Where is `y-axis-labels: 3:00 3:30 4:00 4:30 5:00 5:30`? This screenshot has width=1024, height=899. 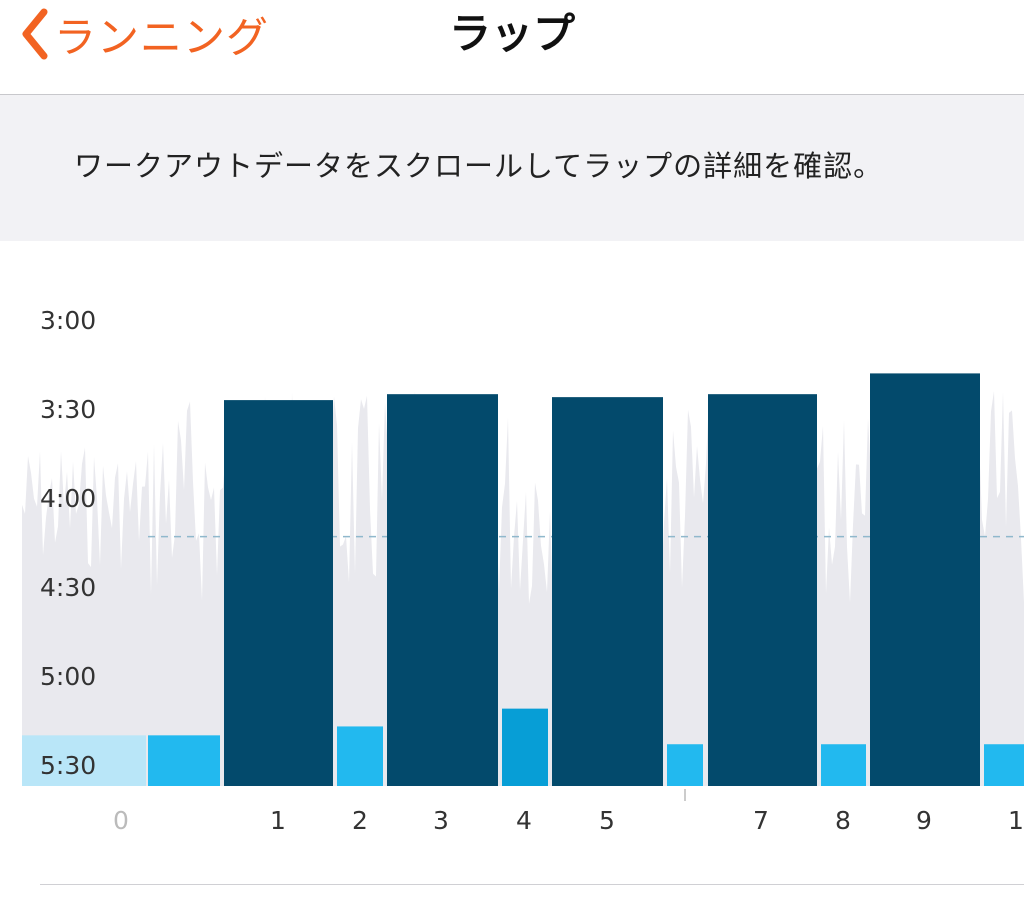
y-axis-labels: 3:00 3:30 4:00 4:30 5:00 5:30 is located at coordinates (68, 543).